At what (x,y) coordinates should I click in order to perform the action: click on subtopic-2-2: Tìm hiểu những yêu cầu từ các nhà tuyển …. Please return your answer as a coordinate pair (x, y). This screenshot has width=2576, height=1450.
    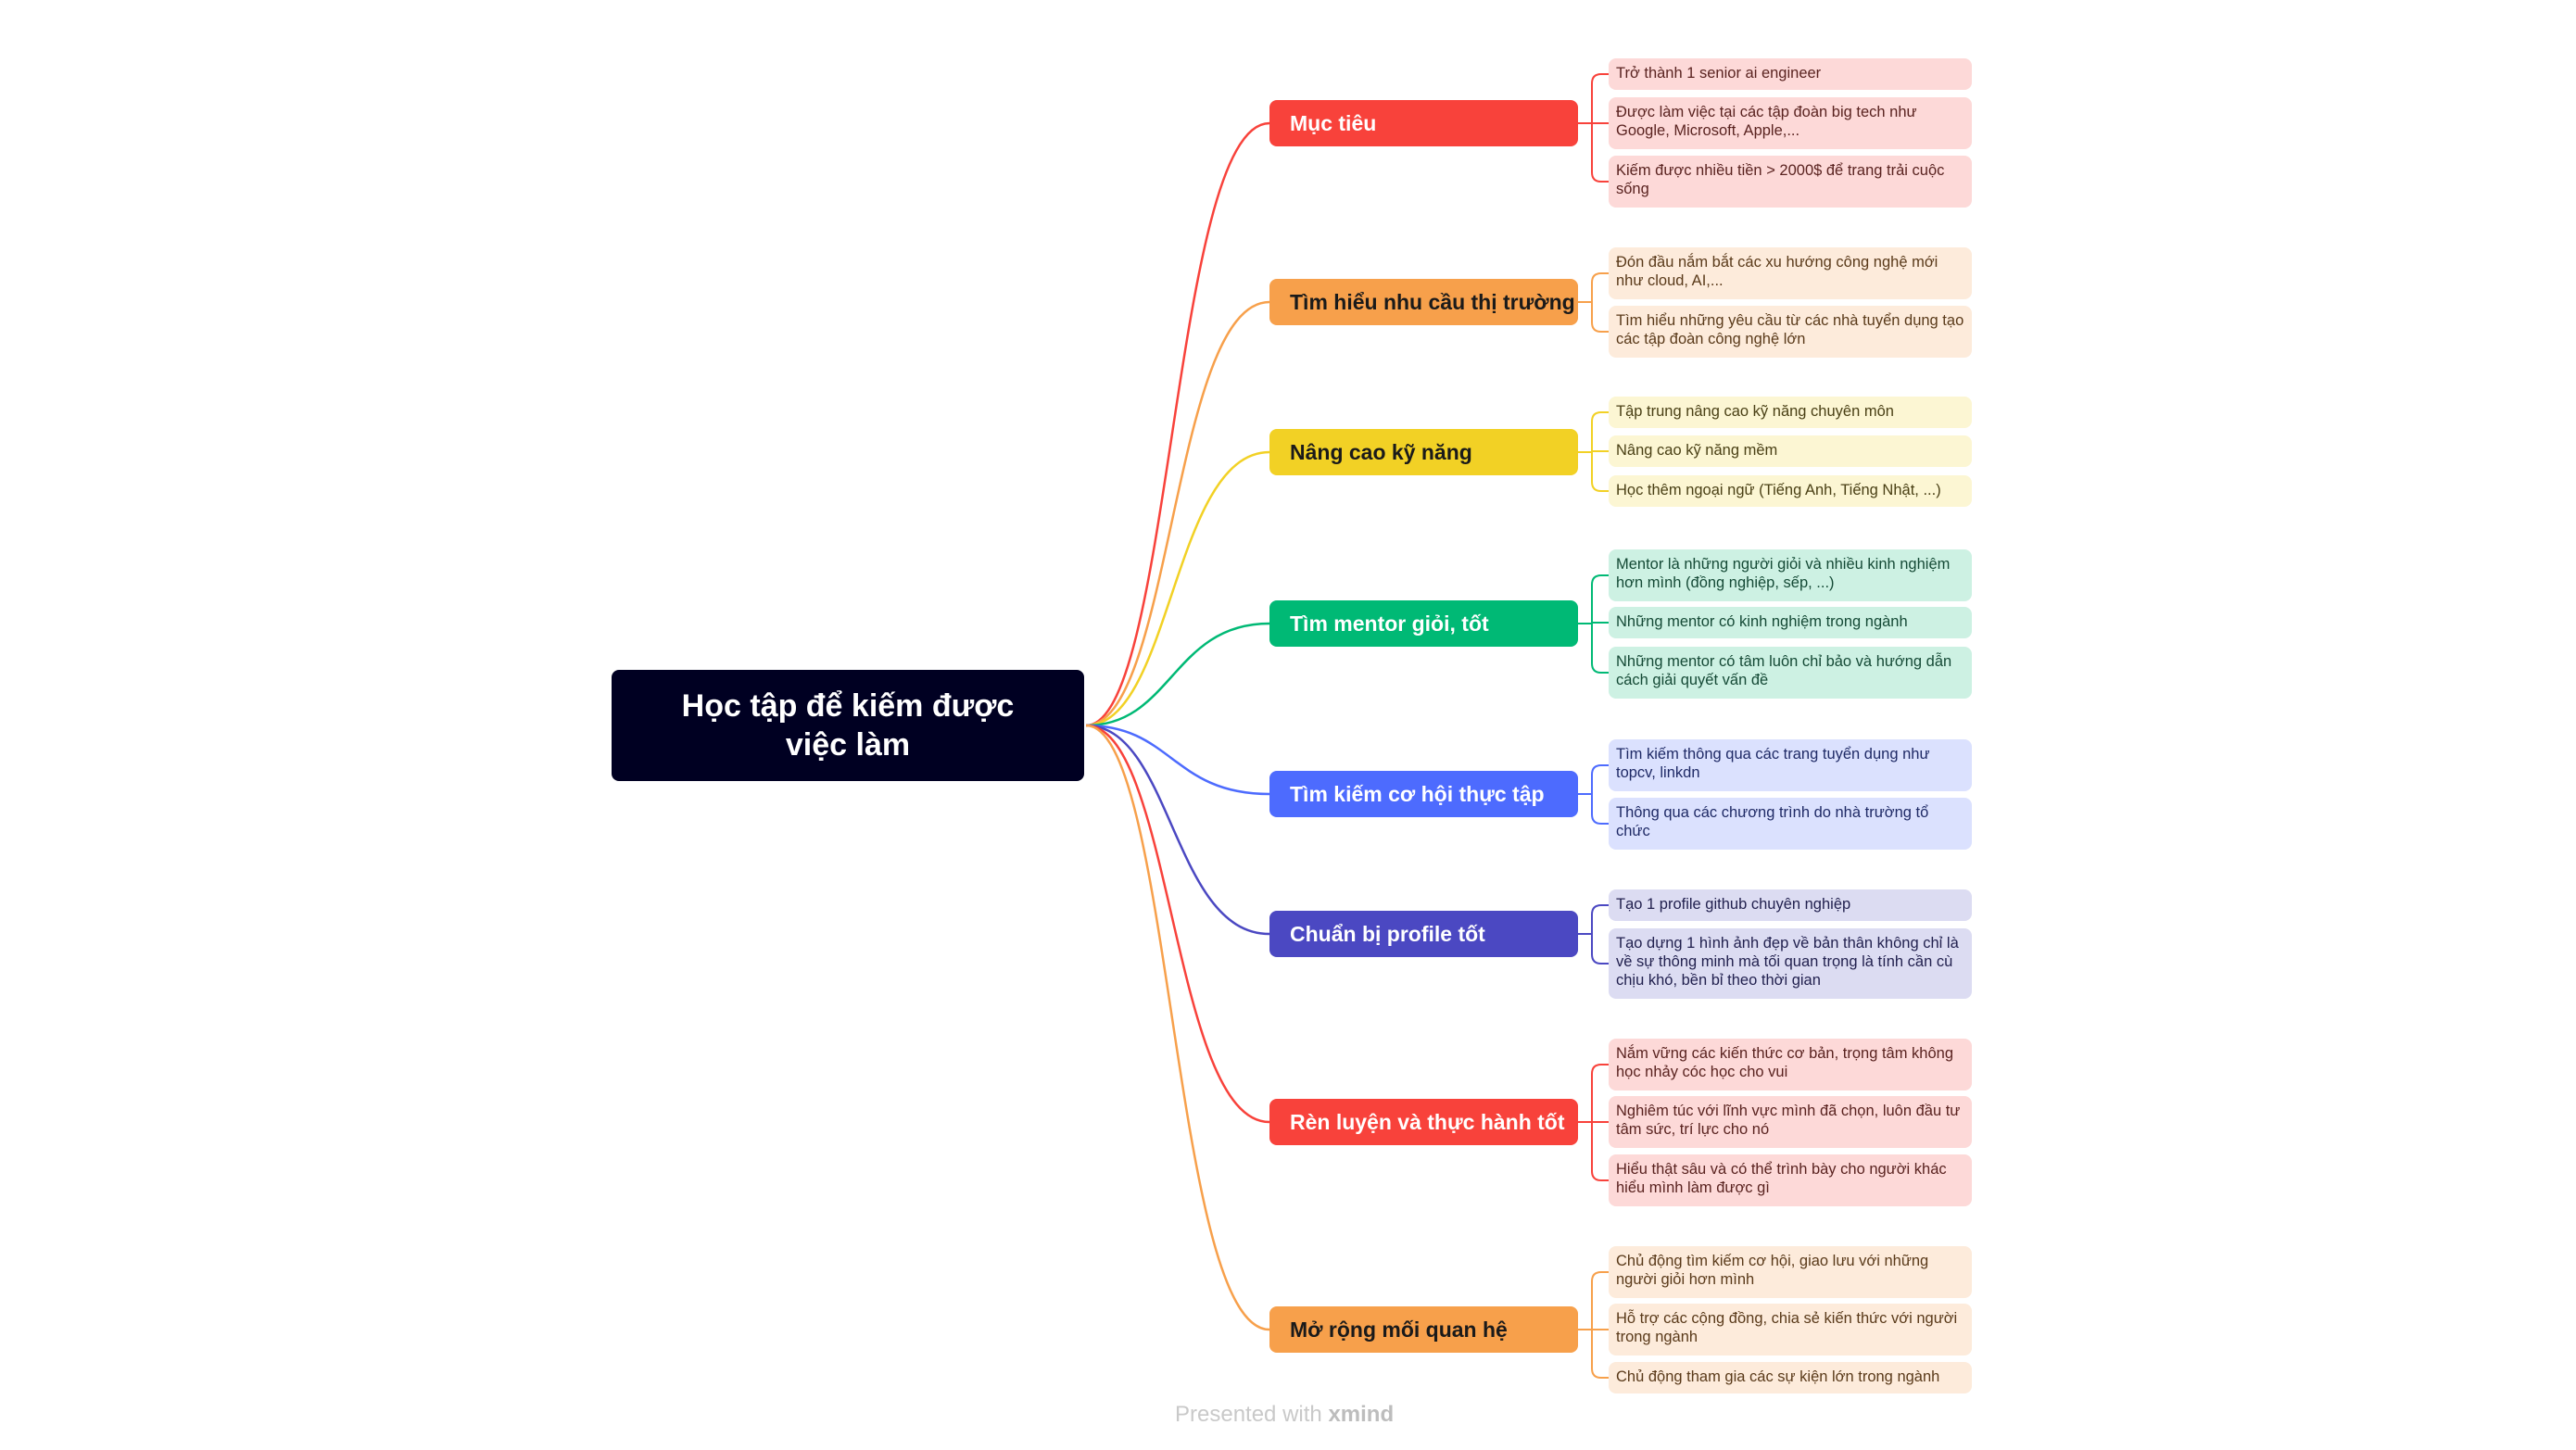
    Looking at the image, I should click on (1790, 332).